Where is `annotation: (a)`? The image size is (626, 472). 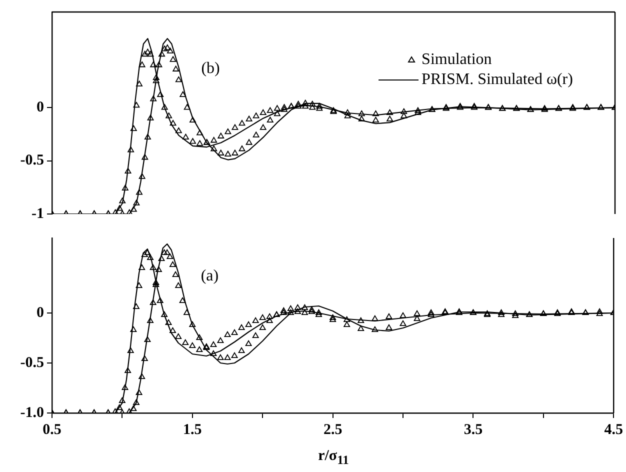
annotation: (a) is located at coordinates (209, 276).